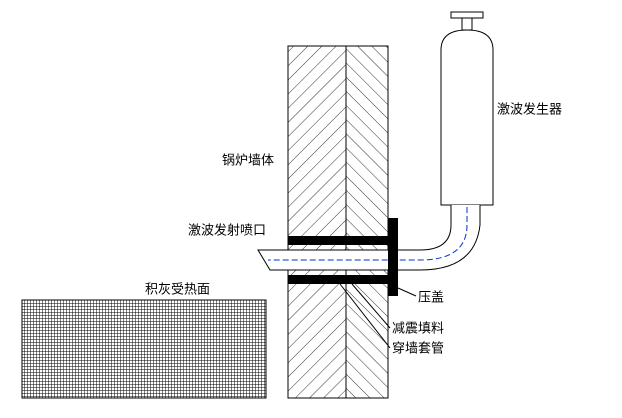 The image size is (622, 418). What do you see at coordinates (529, 110) in the screenshot?
I see `generator-label: 激波发生器` at bounding box center [529, 110].